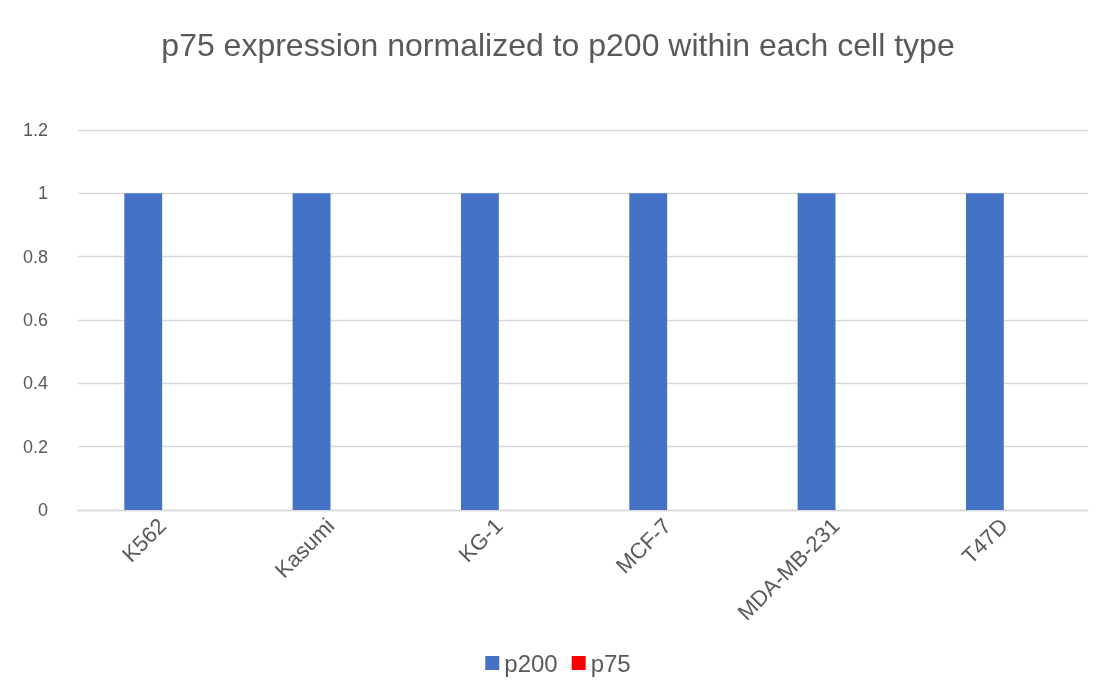  What do you see at coordinates (610, 663) in the screenshot?
I see `legend-label: p75` at bounding box center [610, 663].